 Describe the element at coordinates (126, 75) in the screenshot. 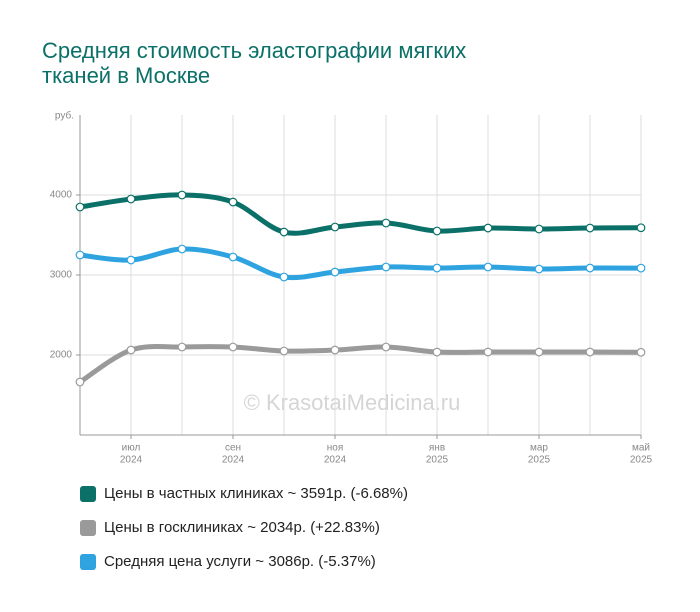

I see `chart-title: тканей в Москве` at that location.